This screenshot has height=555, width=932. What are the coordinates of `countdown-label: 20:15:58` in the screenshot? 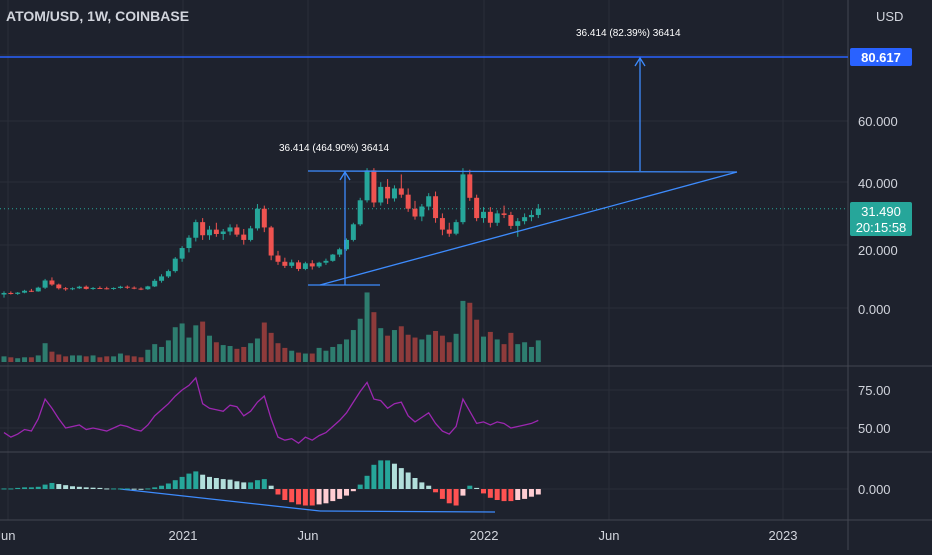 It's located at (881, 227).